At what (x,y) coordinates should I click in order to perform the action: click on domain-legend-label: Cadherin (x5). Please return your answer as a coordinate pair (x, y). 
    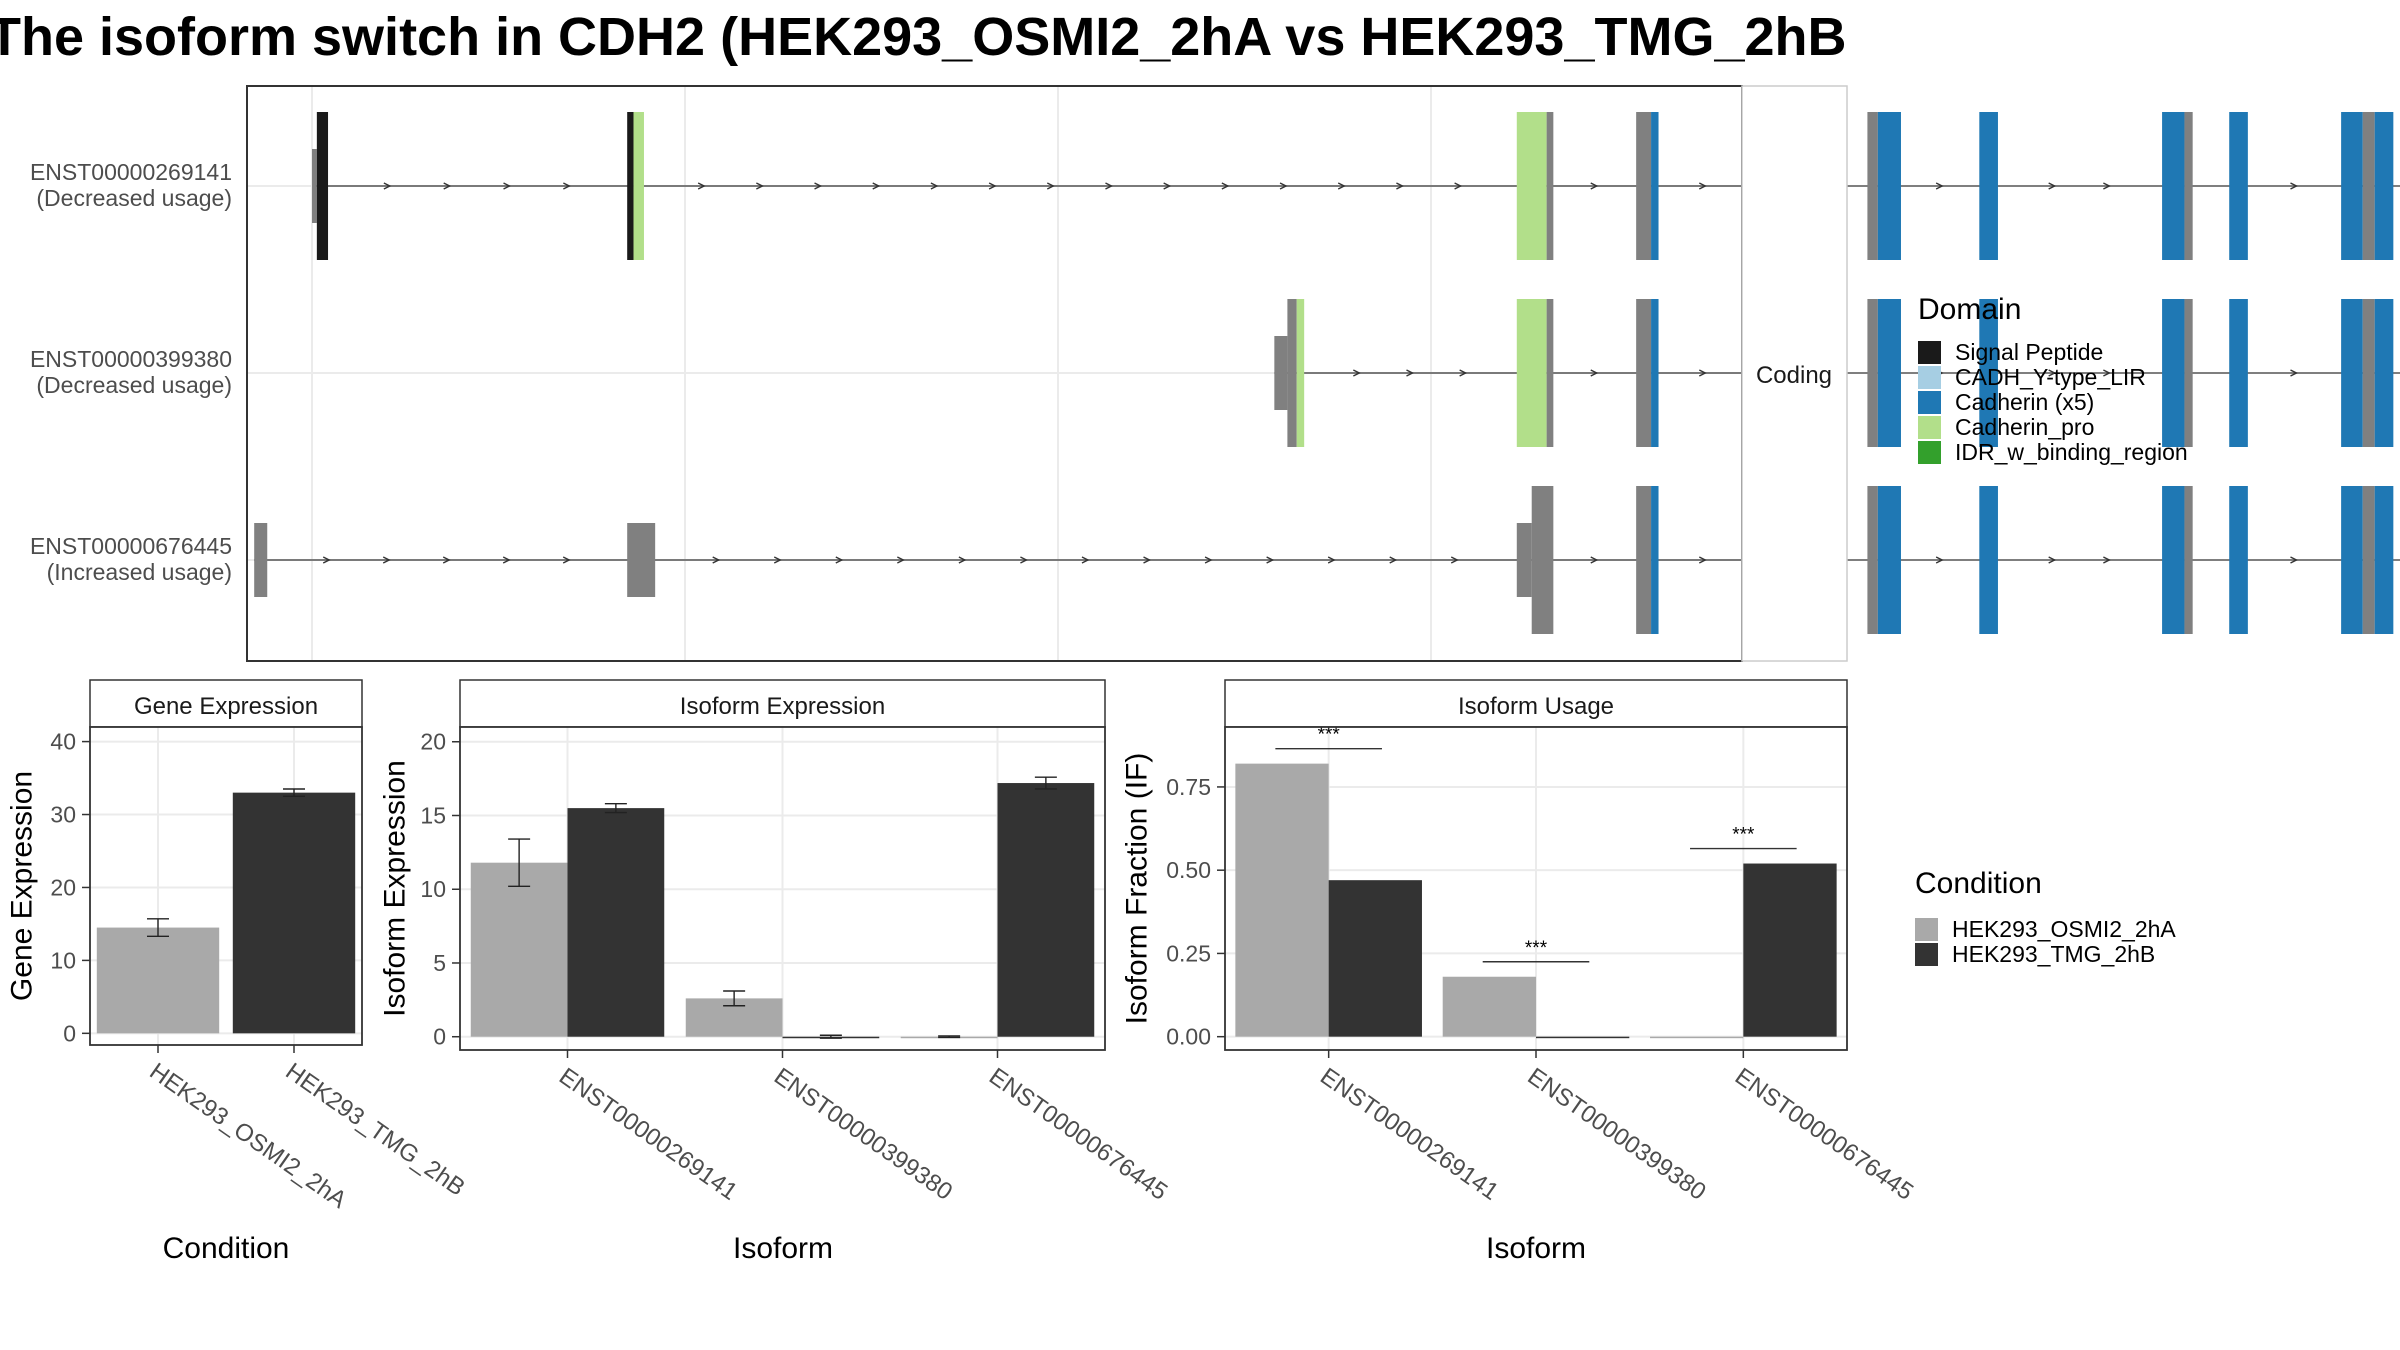
    Looking at the image, I should click on (2024, 402).